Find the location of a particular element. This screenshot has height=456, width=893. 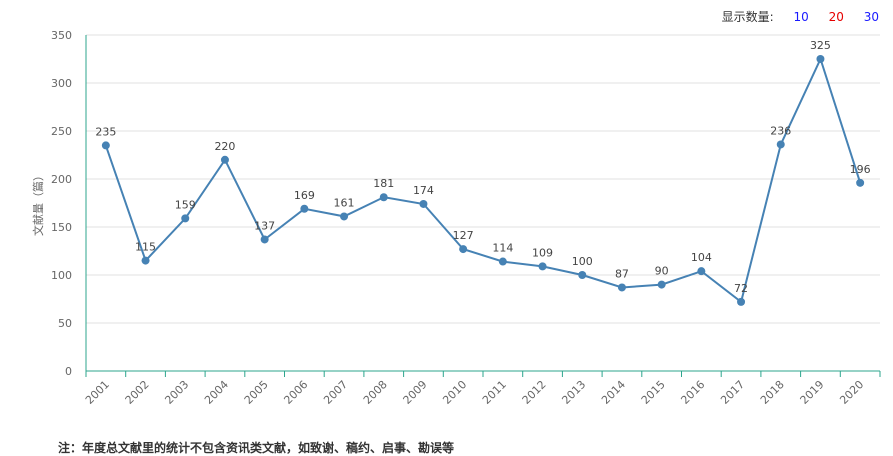

y-tick-label: 0 is located at coordinates (68, 371).